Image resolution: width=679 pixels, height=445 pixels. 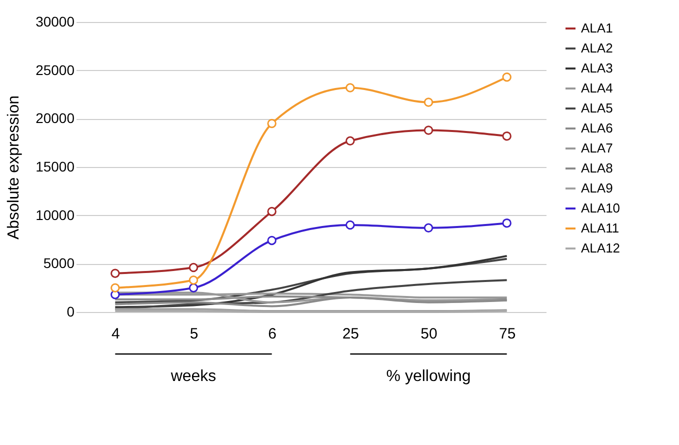 What do you see at coordinates (597, 148) in the screenshot?
I see `legend-label: ALA7` at bounding box center [597, 148].